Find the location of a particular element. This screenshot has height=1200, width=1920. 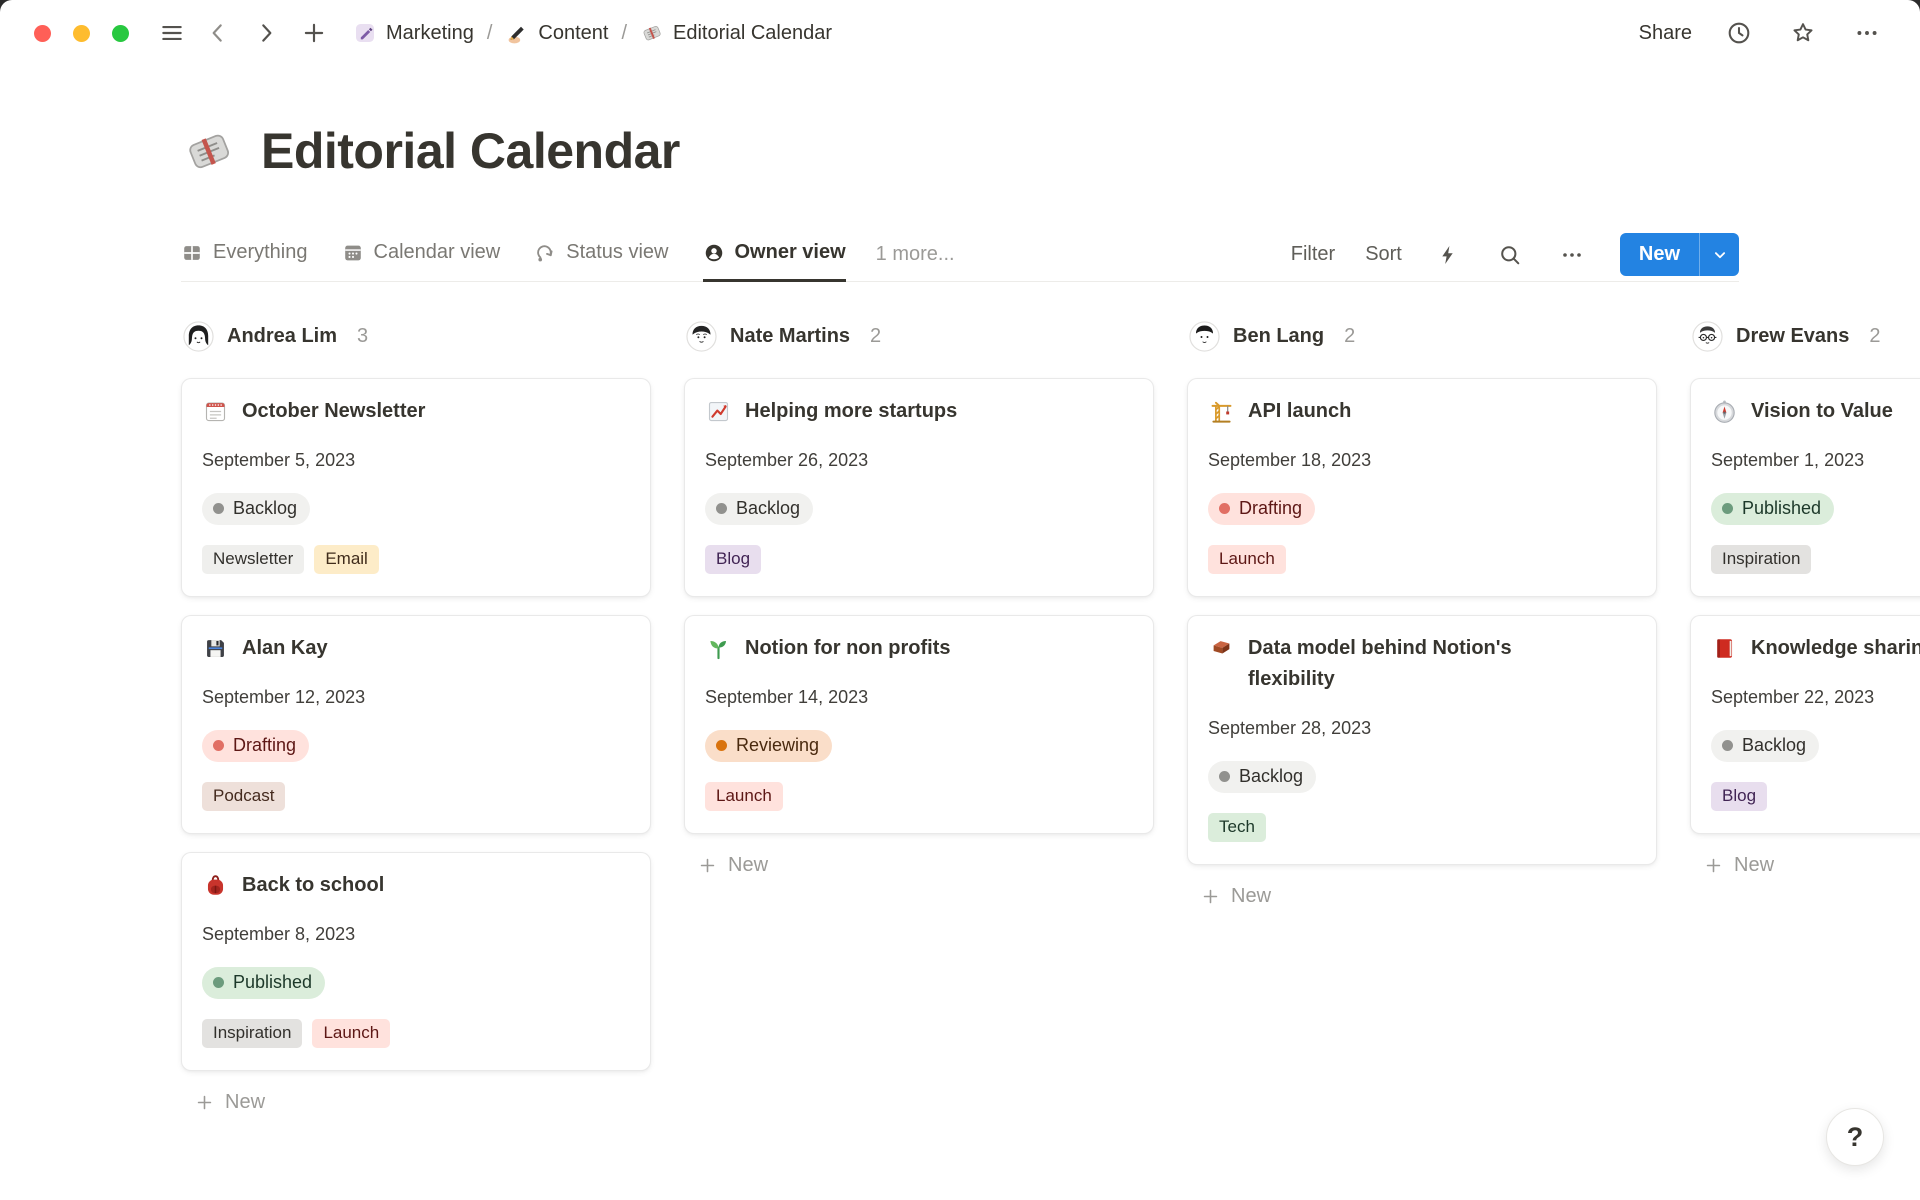

minimize-window-button is located at coordinates (81, 33).